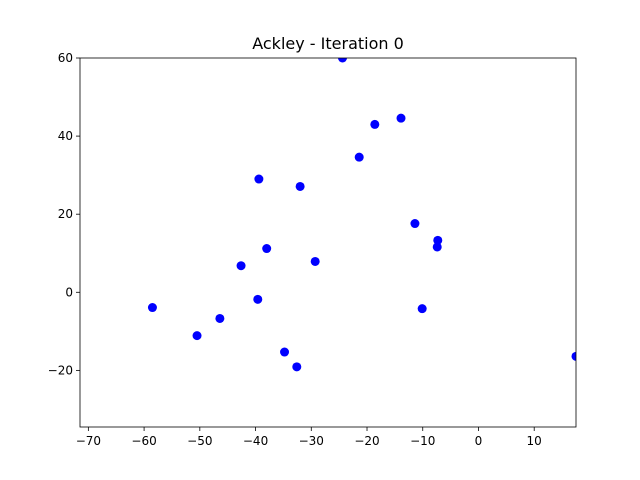  What do you see at coordinates (479, 441) in the screenshot?
I see `x-tick-label: 0` at bounding box center [479, 441].